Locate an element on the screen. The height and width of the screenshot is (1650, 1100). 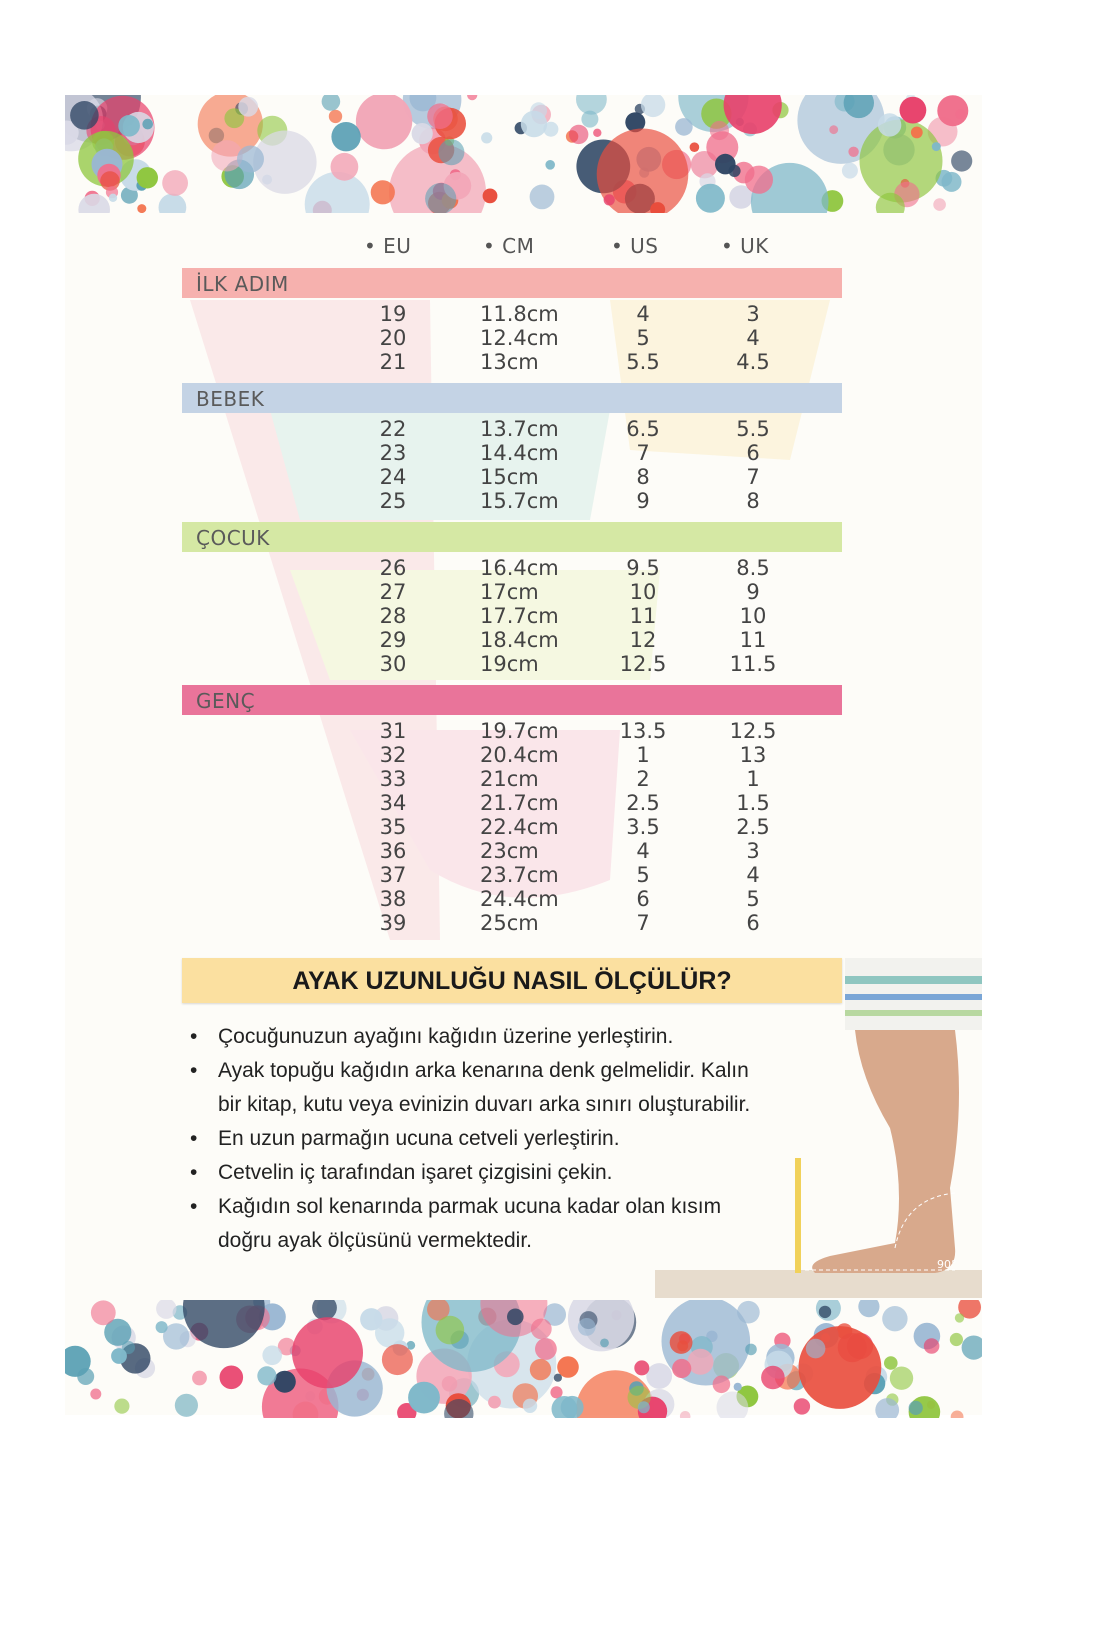
group-header-band: İLK ADIM is located at coordinates (512, 283).